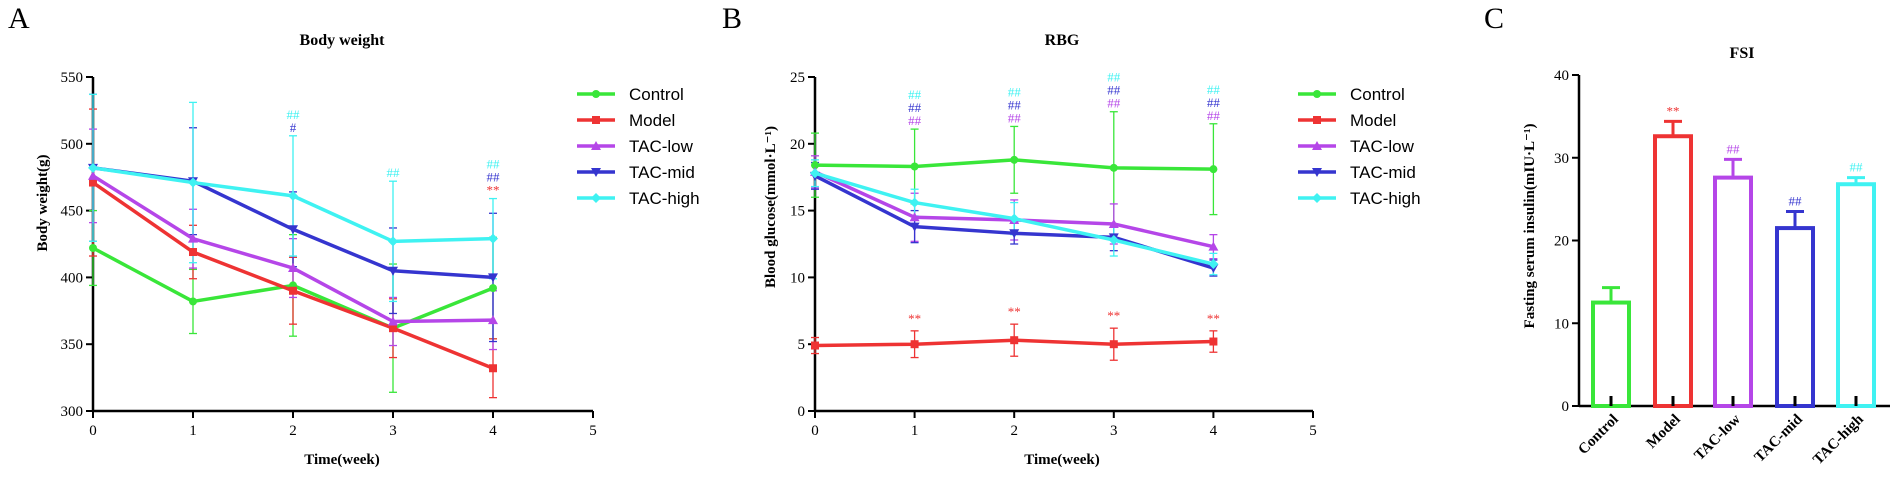  I want to click on y-tick-label: 350, so click(72, 345).